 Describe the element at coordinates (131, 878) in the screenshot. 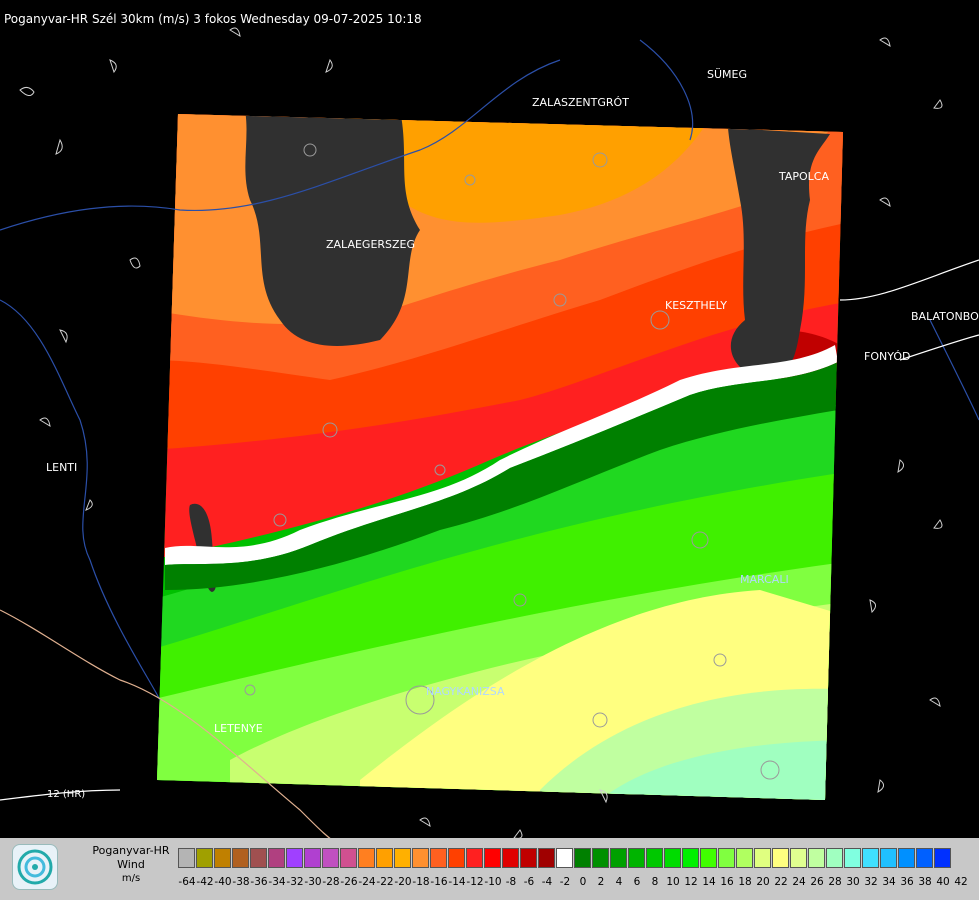

I see `legend-unit: m/s` at that location.